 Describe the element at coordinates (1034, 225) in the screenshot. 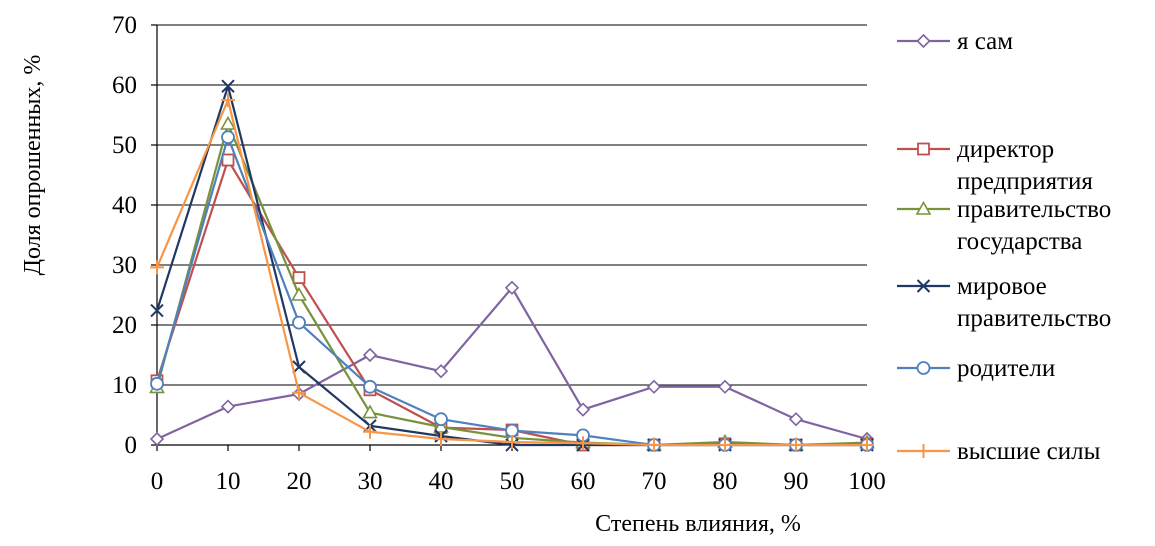

I see `legend-label: правительство государства` at that location.